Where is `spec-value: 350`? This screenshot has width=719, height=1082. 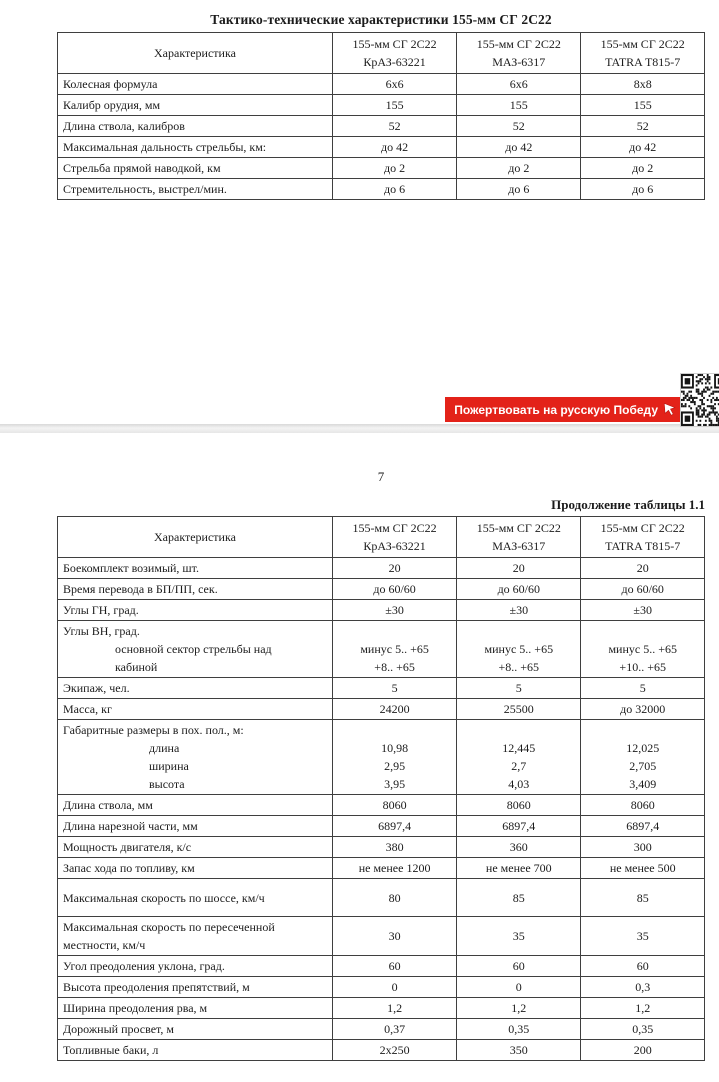 spec-value: 350 is located at coordinates (519, 1050).